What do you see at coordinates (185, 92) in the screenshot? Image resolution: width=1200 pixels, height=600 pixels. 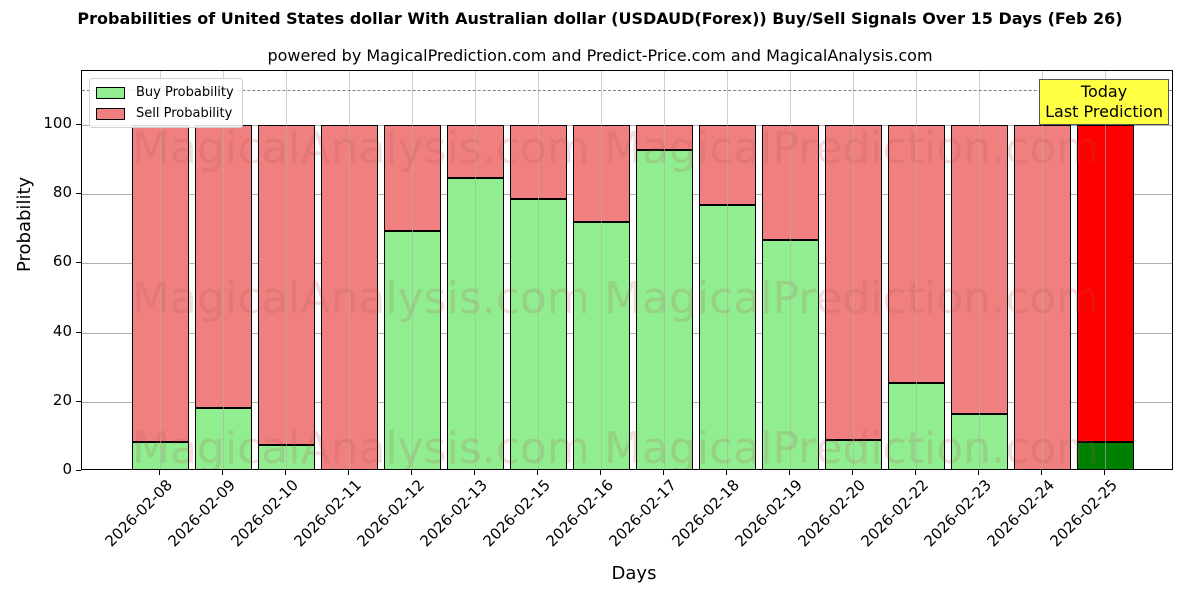 I see `legend-buy-label: Buy Probability` at bounding box center [185, 92].